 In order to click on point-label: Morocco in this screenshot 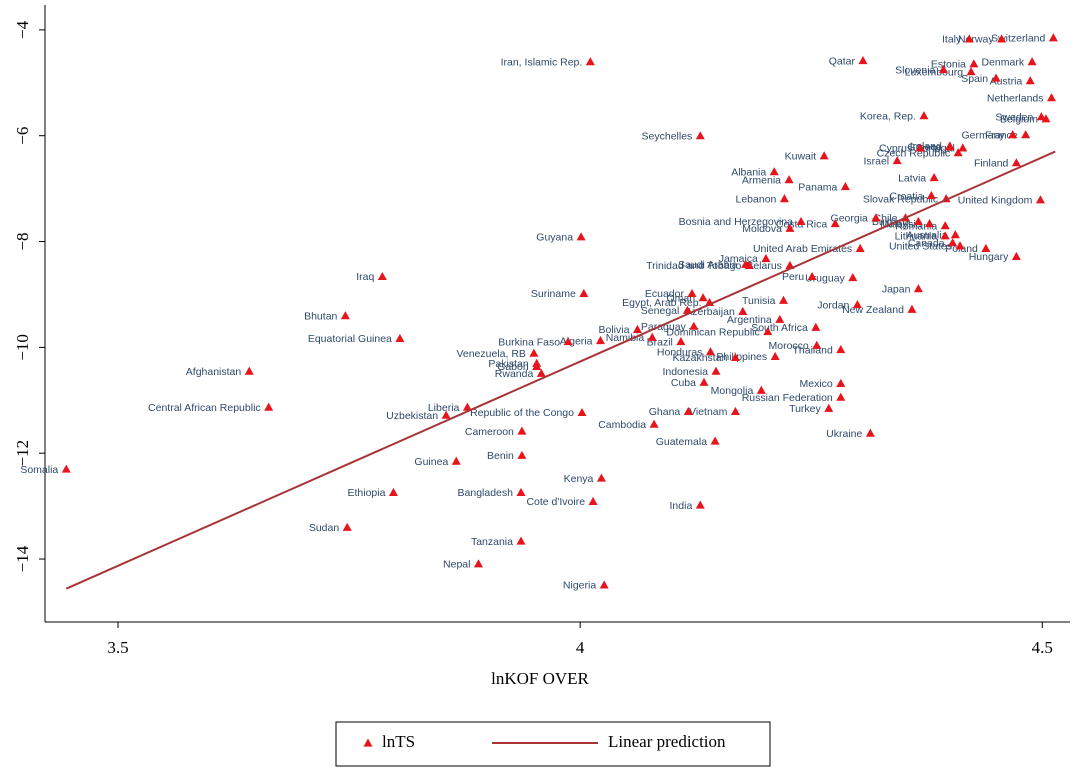, I will do `click(788, 346)`.